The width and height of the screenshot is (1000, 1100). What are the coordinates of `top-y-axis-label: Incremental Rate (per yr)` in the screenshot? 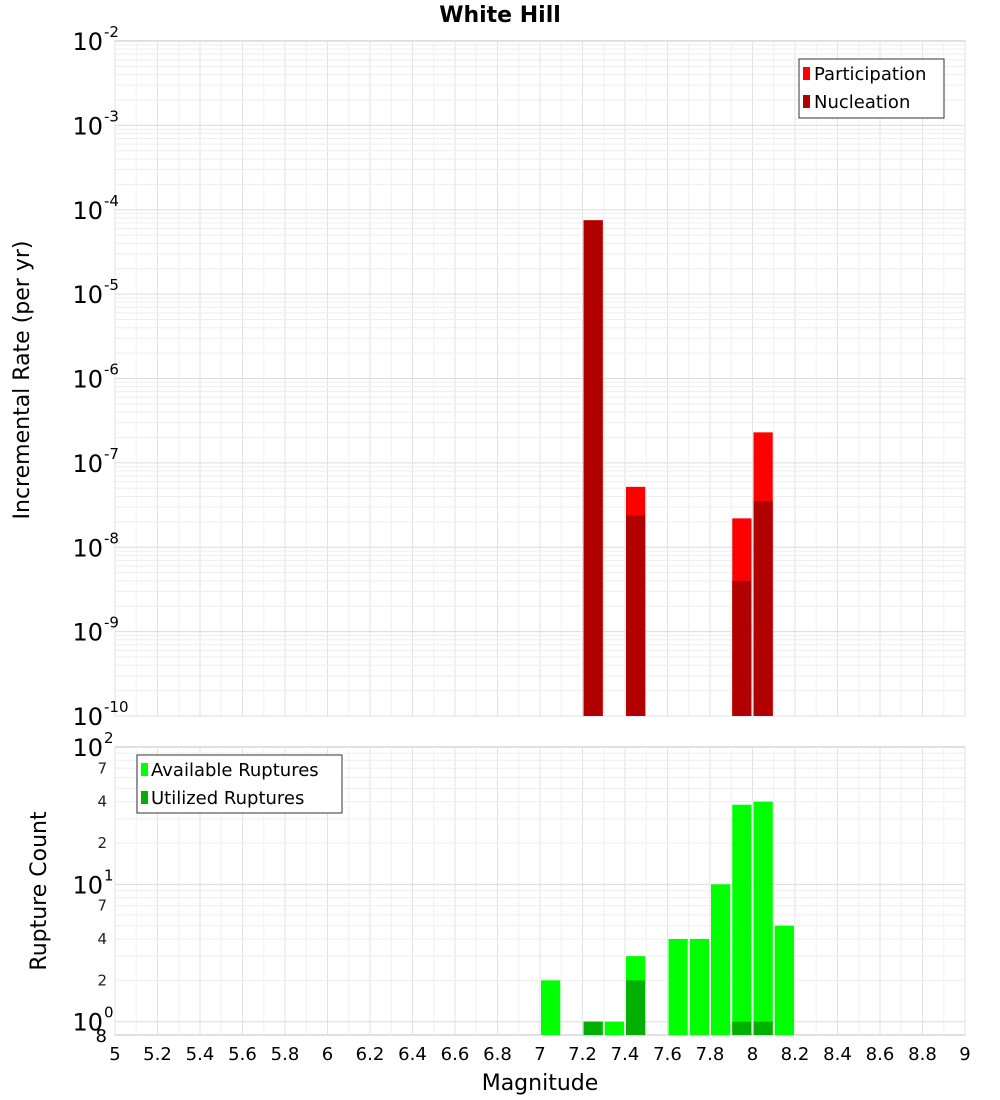 It's located at (22, 380).